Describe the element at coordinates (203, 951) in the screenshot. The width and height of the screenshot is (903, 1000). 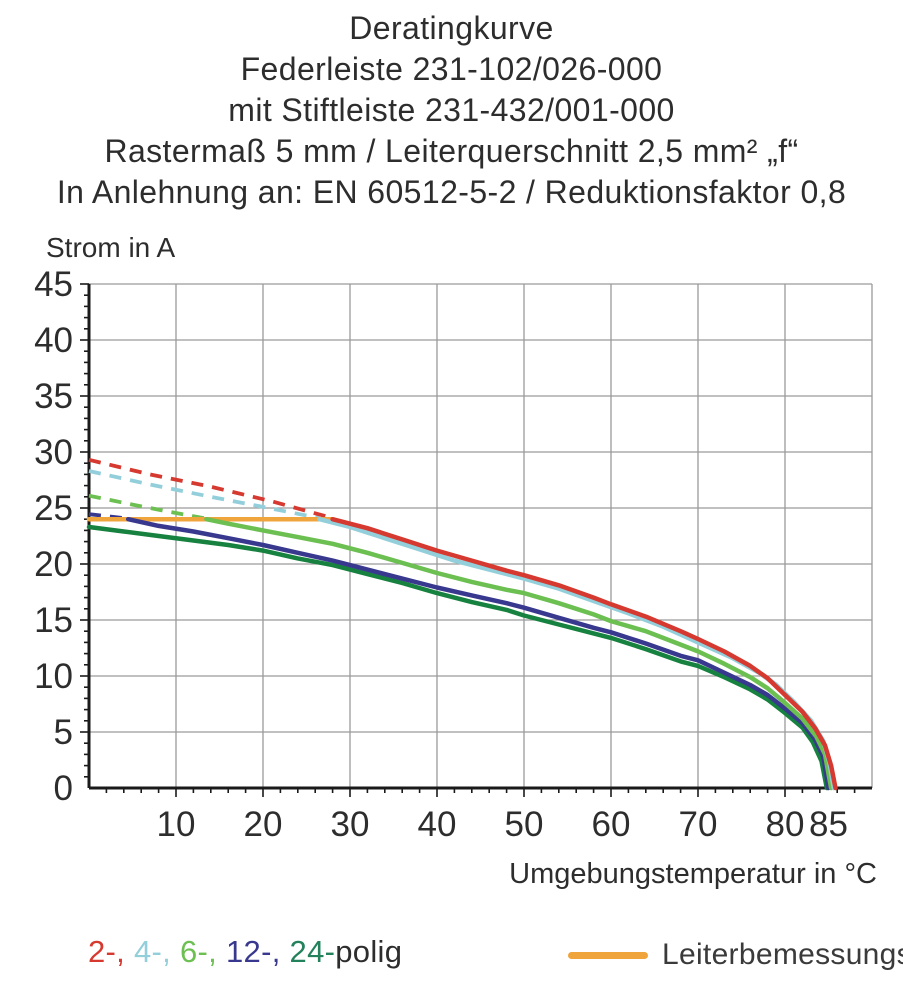
I see `legend-pole-label: 6-,` at that location.